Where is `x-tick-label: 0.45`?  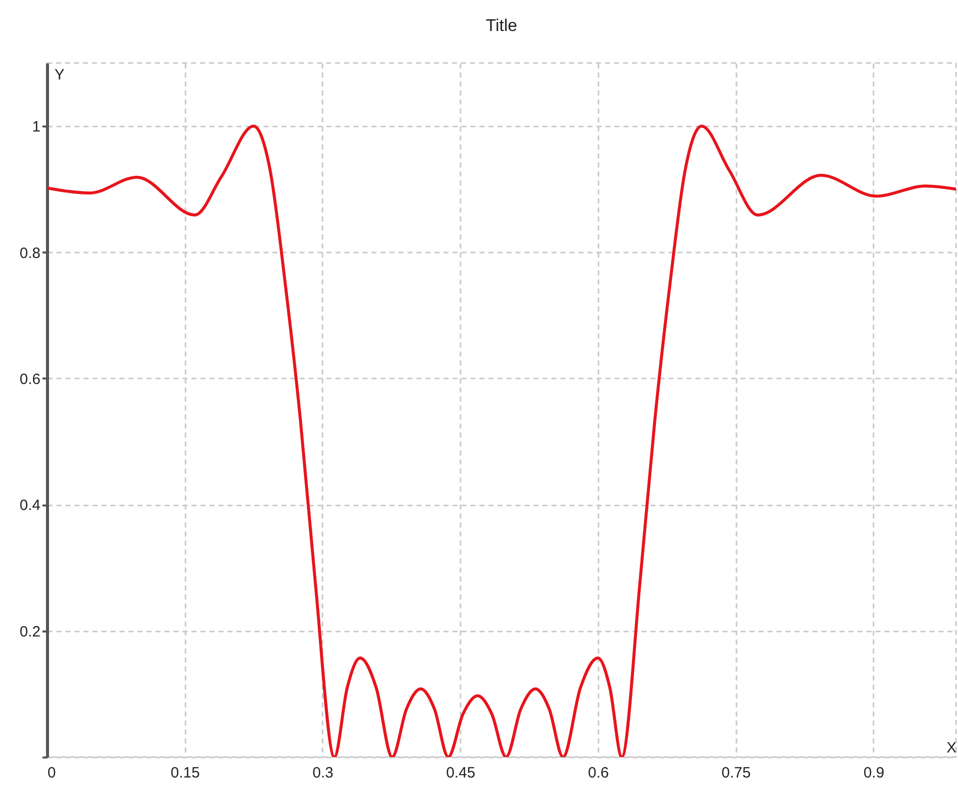
x-tick-label: 0.45 is located at coordinates (461, 773).